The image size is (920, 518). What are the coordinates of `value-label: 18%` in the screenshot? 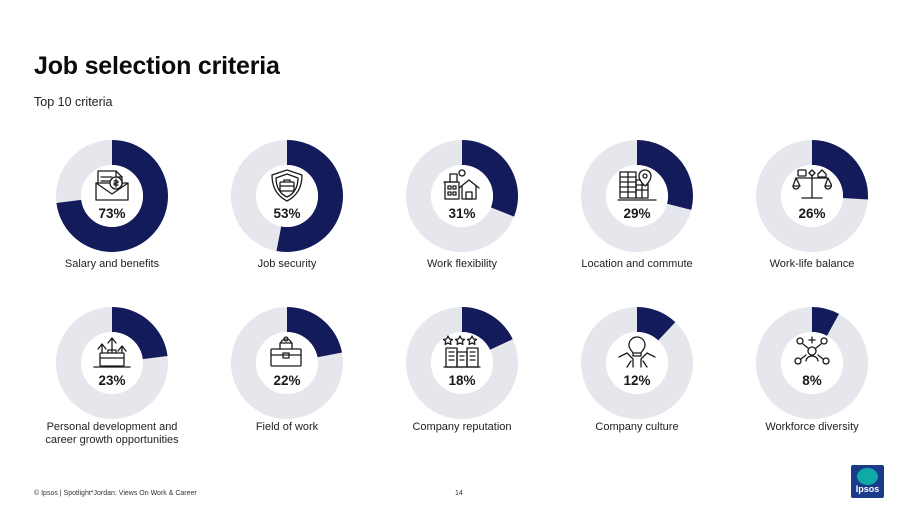 It's located at (462, 380).